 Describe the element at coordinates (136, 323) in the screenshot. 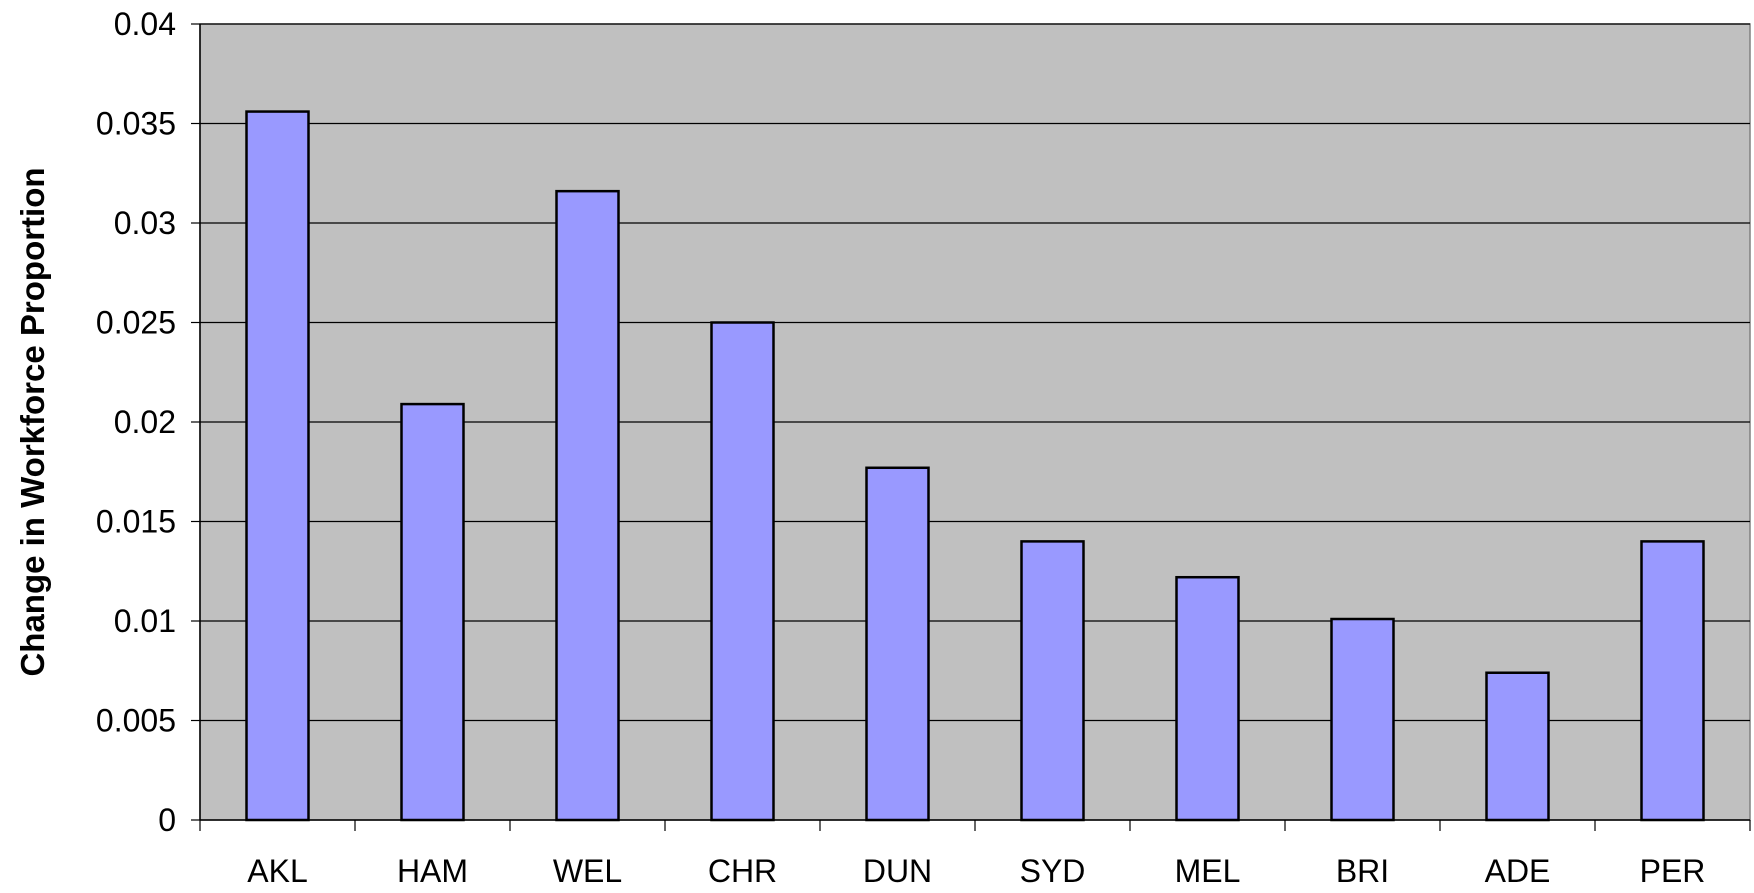

I see `y-tick-label: 0.025` at that location.